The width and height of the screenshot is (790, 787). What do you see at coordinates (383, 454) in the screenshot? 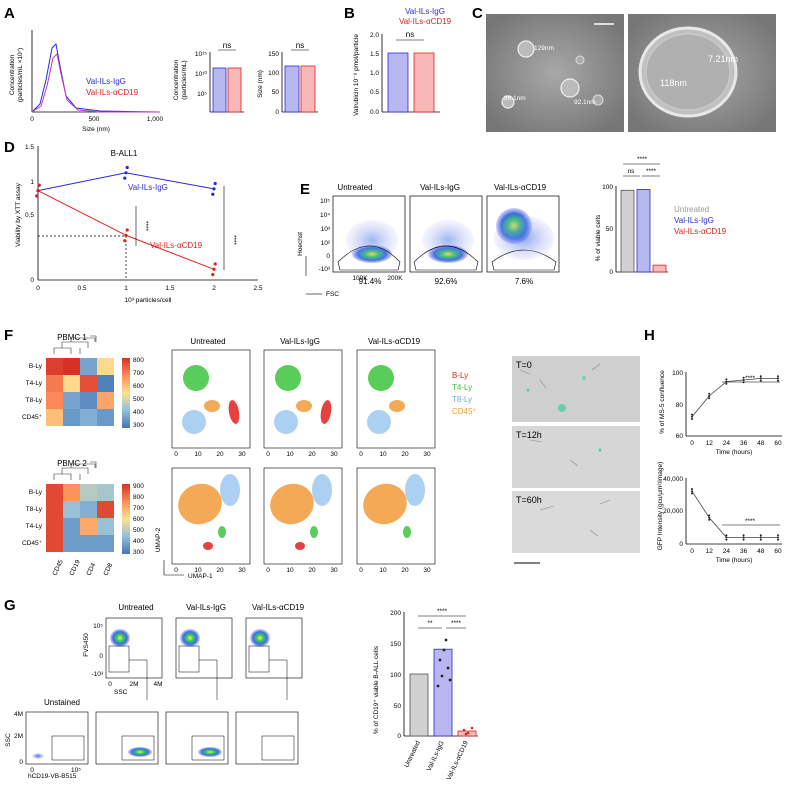
I see `f-umap-top-xt-2-1: 10` at bounding box center [383, 454].